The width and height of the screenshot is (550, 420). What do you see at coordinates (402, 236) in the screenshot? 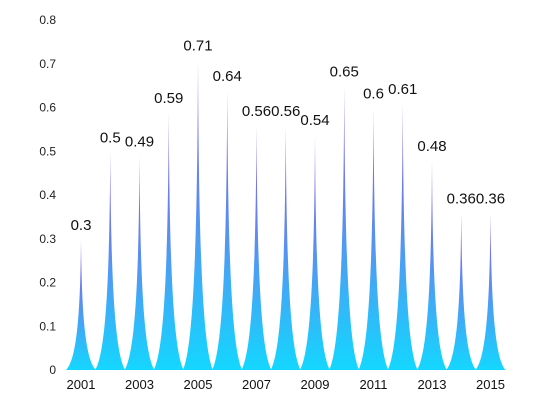
I see `bar-2012` at bounding box center [402, 236].